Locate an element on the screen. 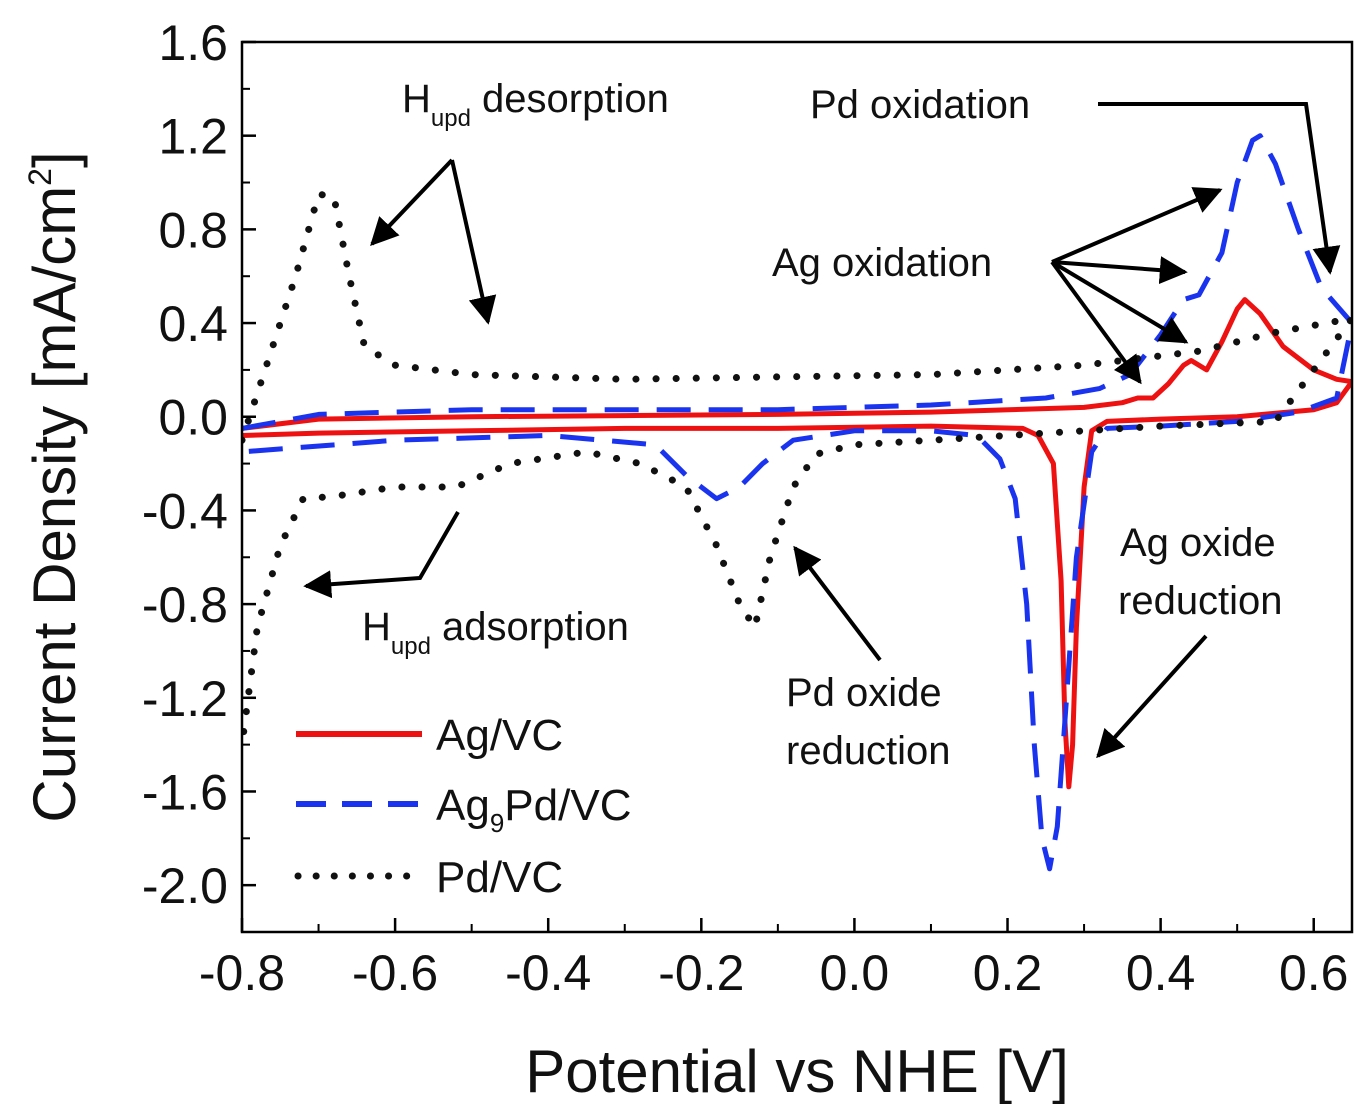 This screenshot has width=1356, height=1104. y-tick-label: 0.8 is located at coordinates (193, 230).